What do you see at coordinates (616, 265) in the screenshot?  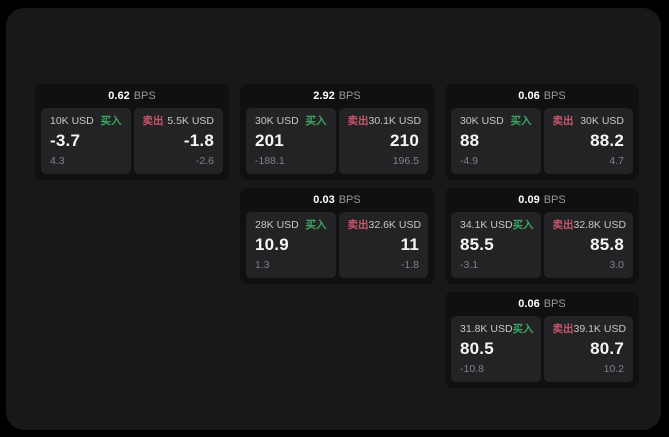 I see `sell-delta: 3.0` at bounding box center [616, 265].